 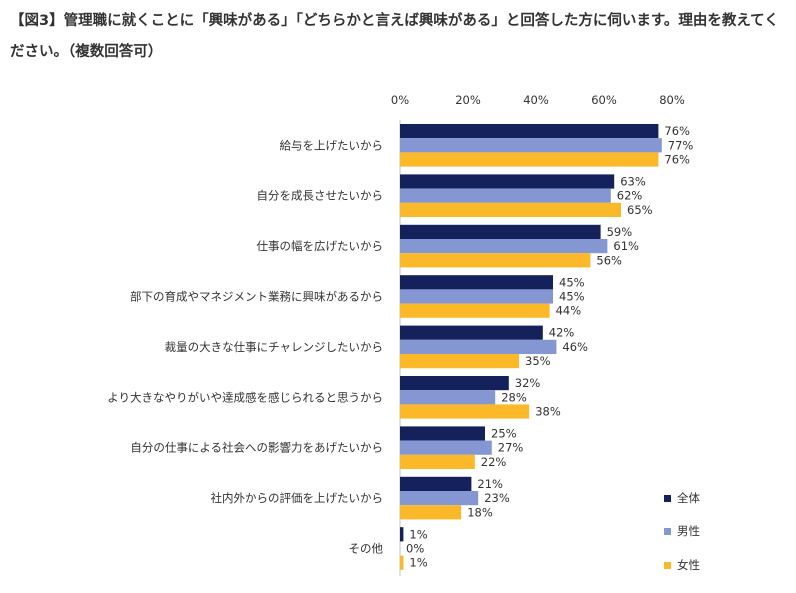 What do you see at coordinates (497, 498) in the screenshot?
I see `data-label: 23%` at bounding box center [497, 498].